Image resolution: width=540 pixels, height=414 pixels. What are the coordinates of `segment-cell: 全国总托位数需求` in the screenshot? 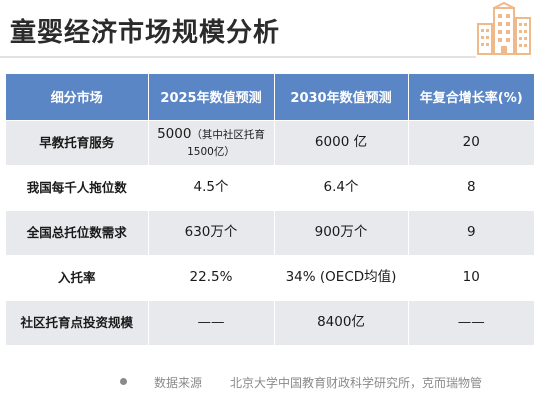 It's located at (77, 232).